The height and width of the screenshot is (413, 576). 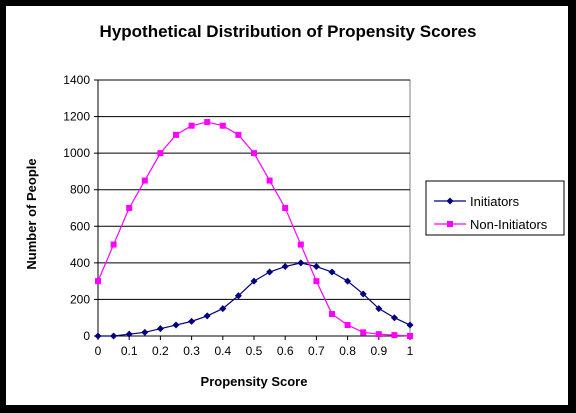 I want to click on x-axis-ticks: 0 0.1 0.2 0.3 0.4 0.5 0.6 0.7 0.8 0.9 1, so click(x=254, y=347).